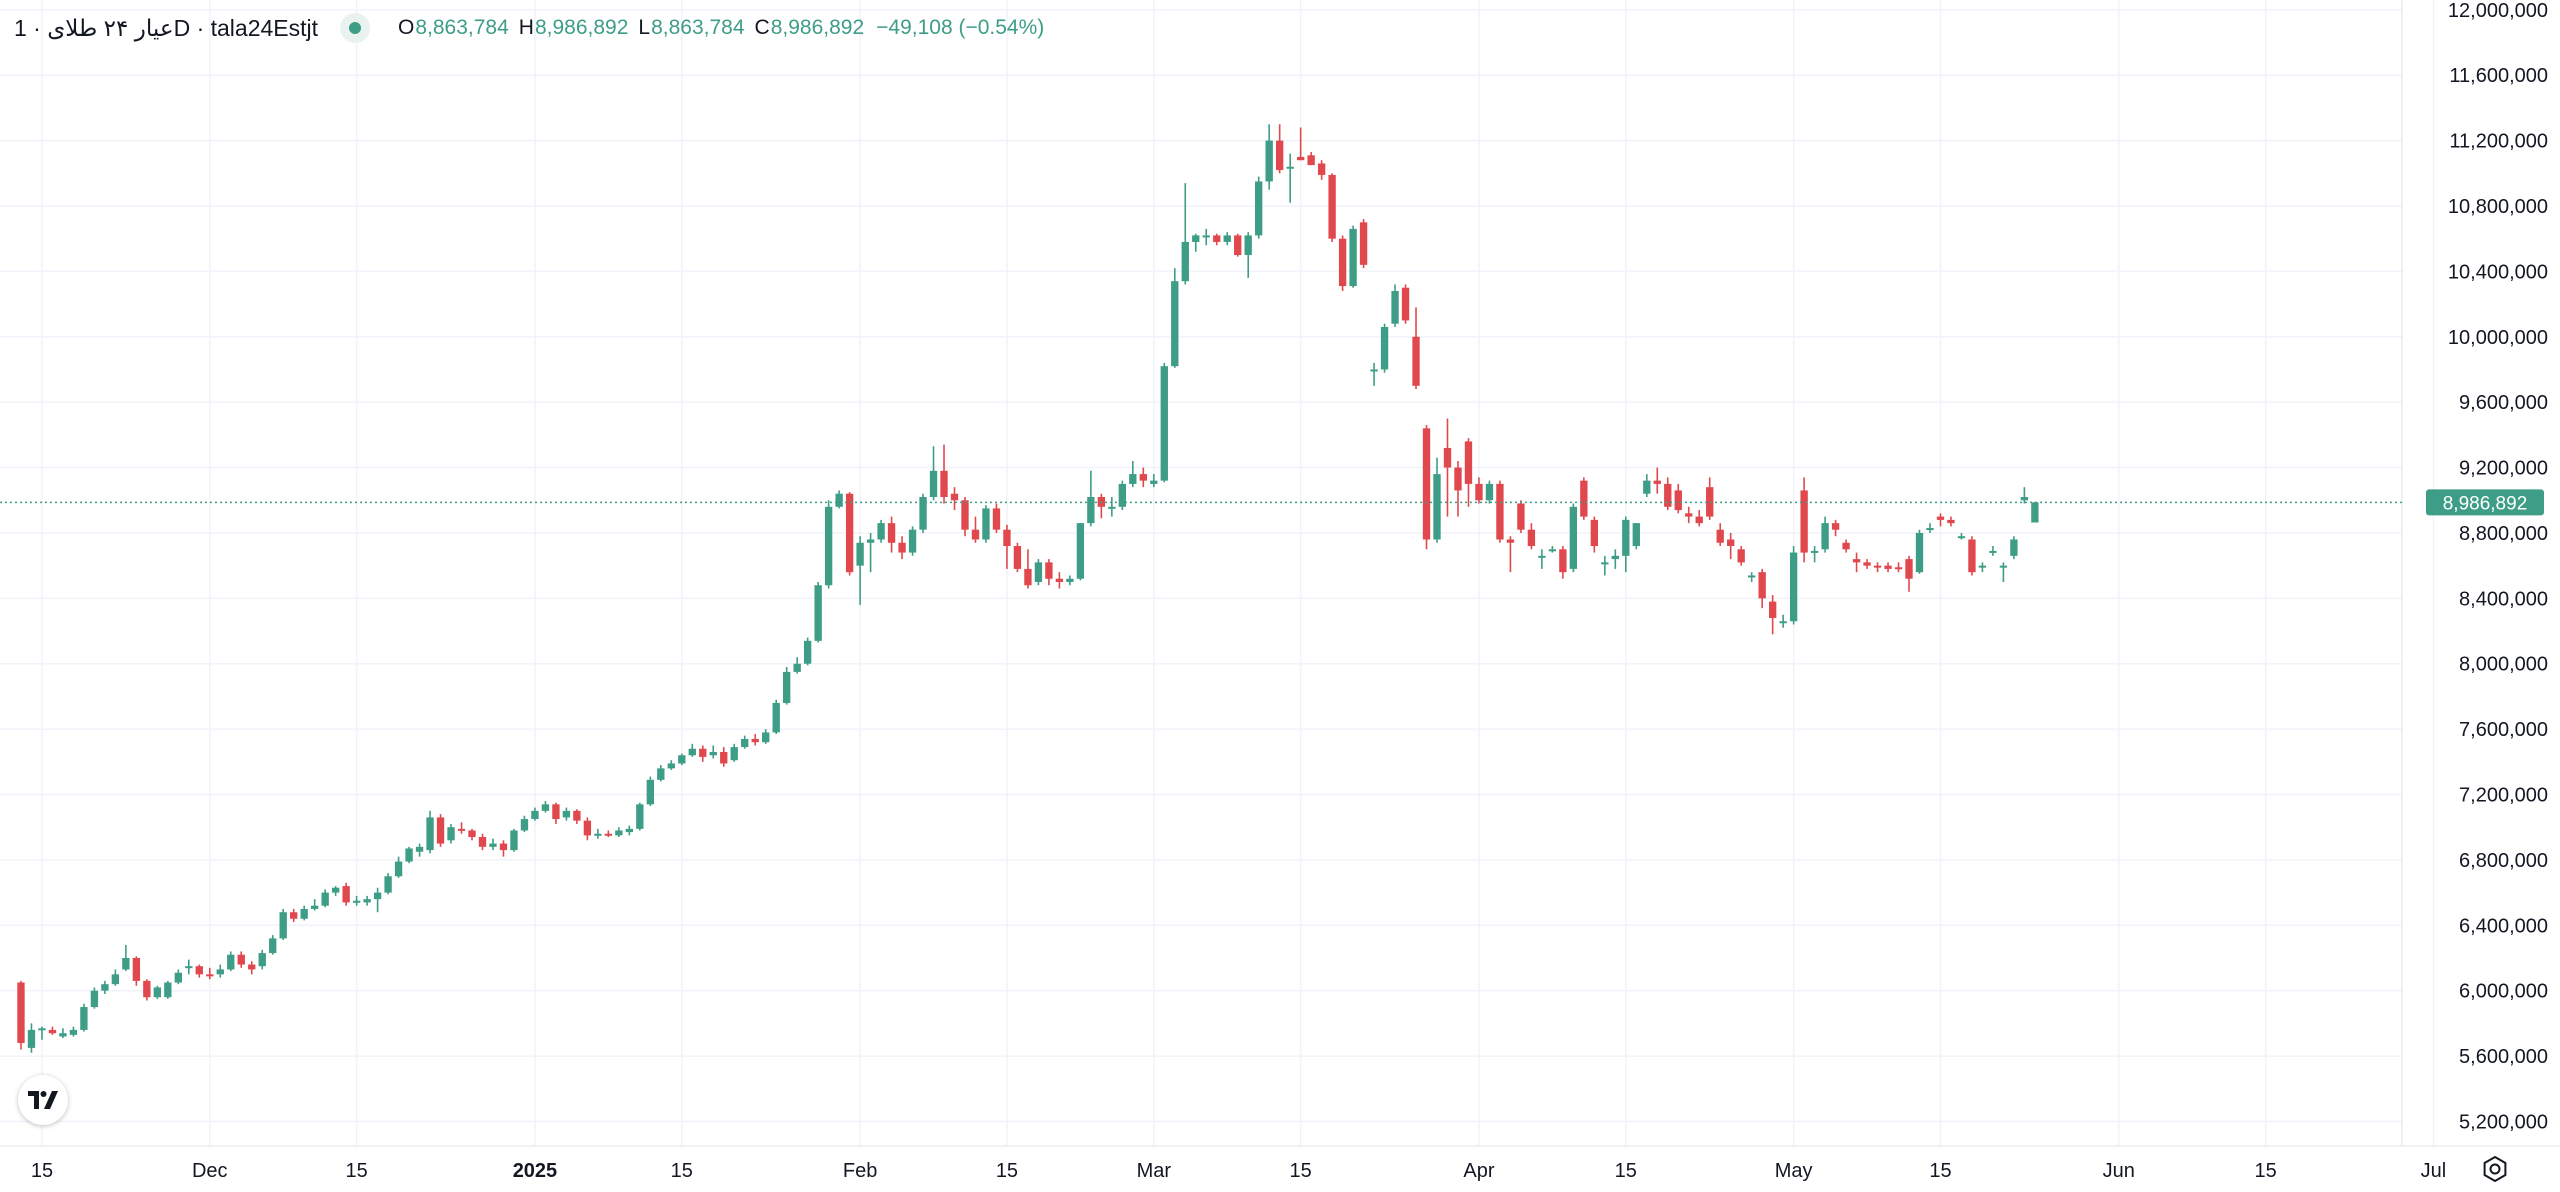 The height and width of the screenshot is (1192, 2560). Describe the element at coordinates (166, 27) in the screenshot. I see `symbol-title: عیار ۲۴ طلای · 1D · tala24Estjt` at that location.